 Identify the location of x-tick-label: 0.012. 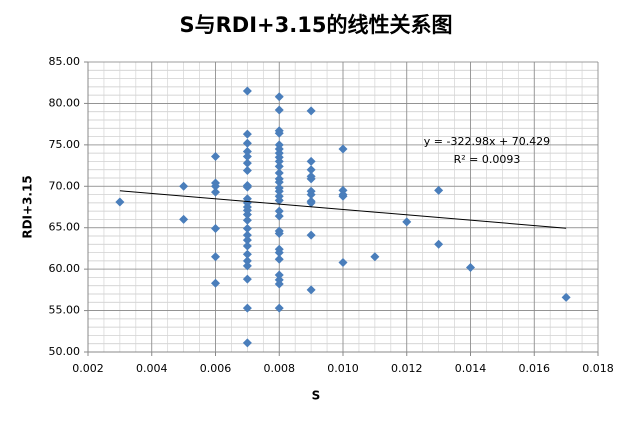
(407, 368).